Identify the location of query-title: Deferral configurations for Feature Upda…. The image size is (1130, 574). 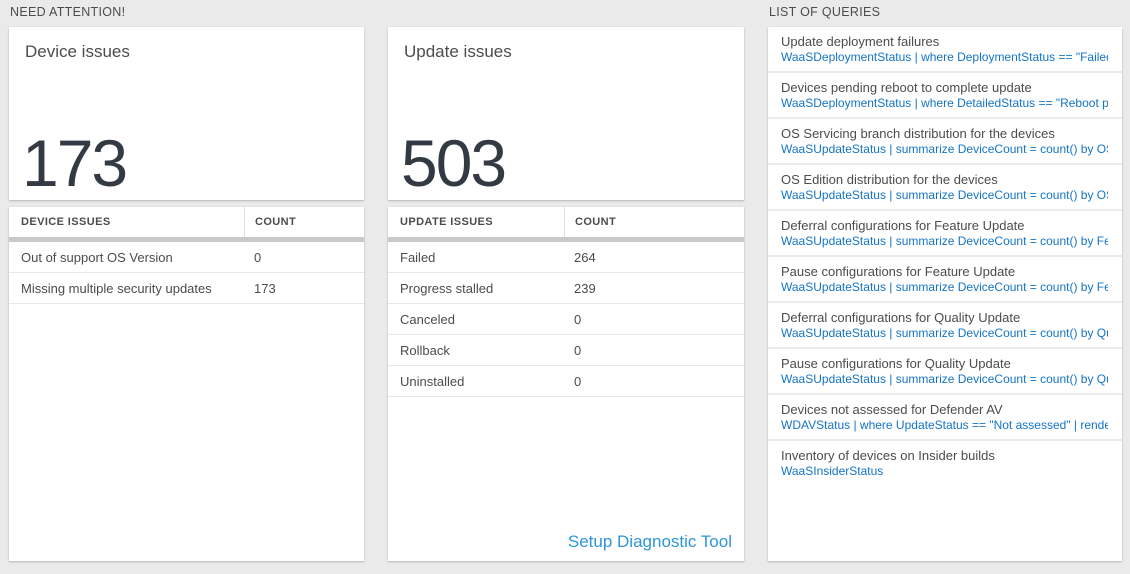
(903, 225).